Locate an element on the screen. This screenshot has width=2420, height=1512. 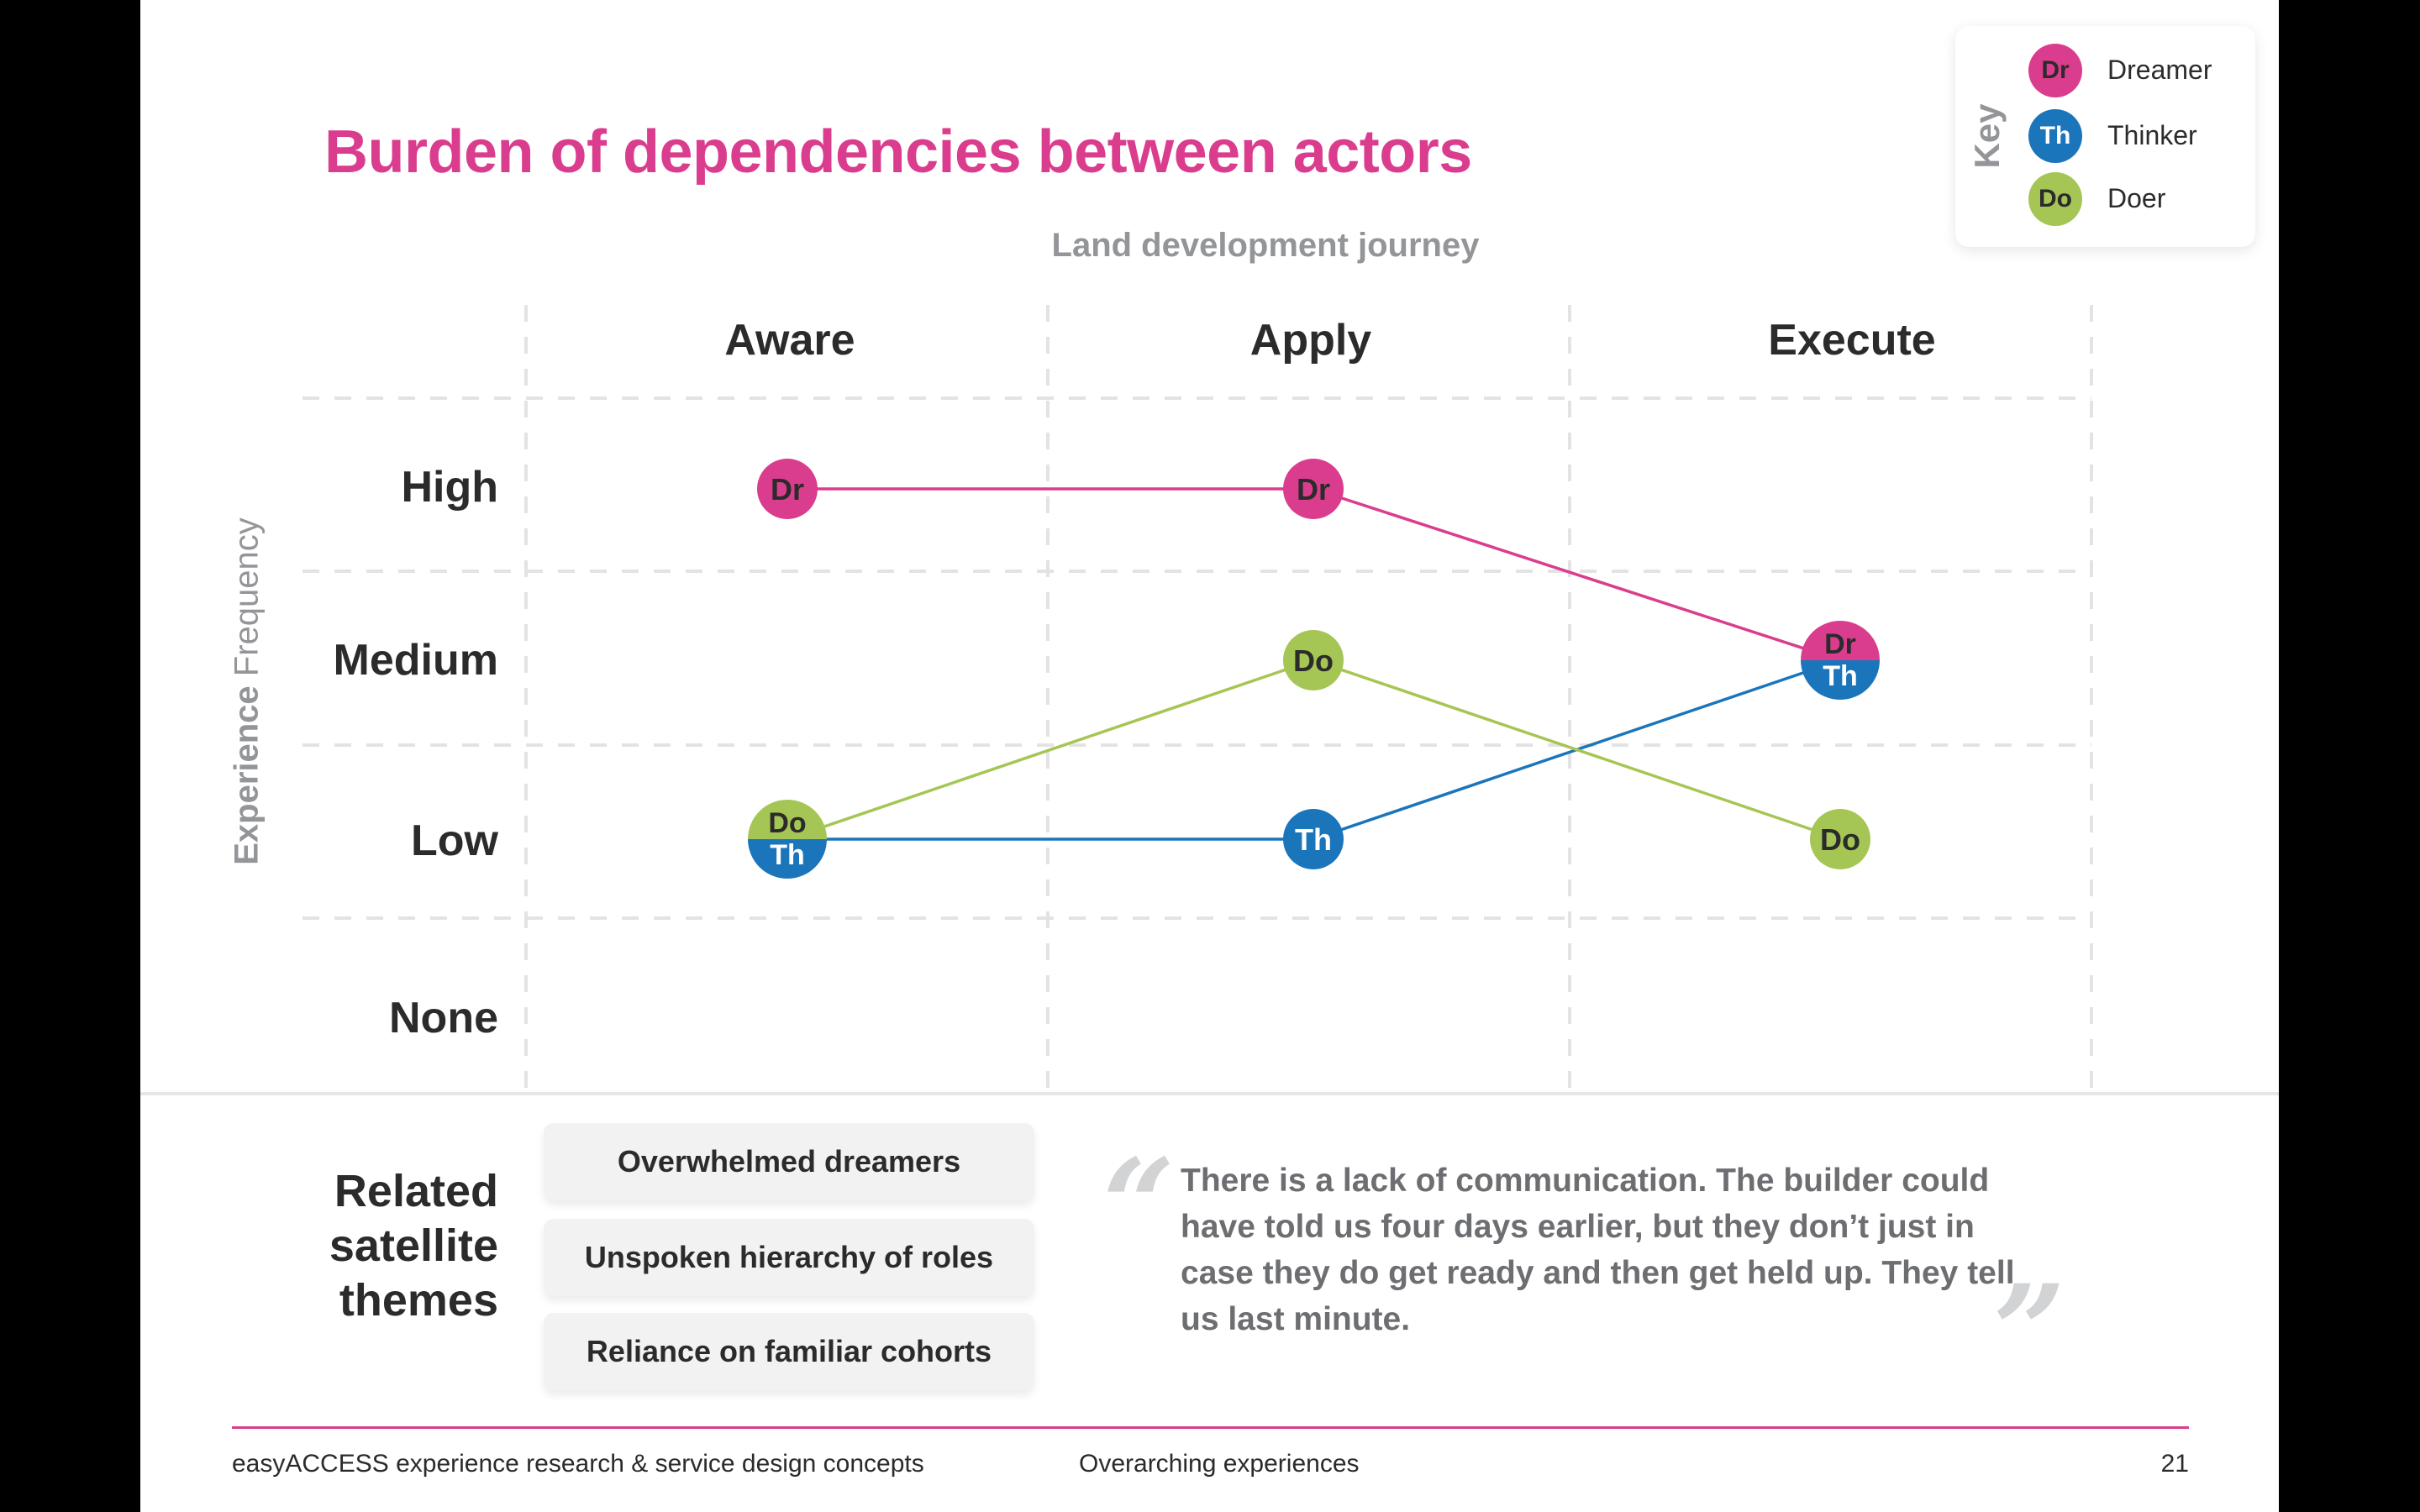
related-title-line: themes is located at coordinates (419, 1300).